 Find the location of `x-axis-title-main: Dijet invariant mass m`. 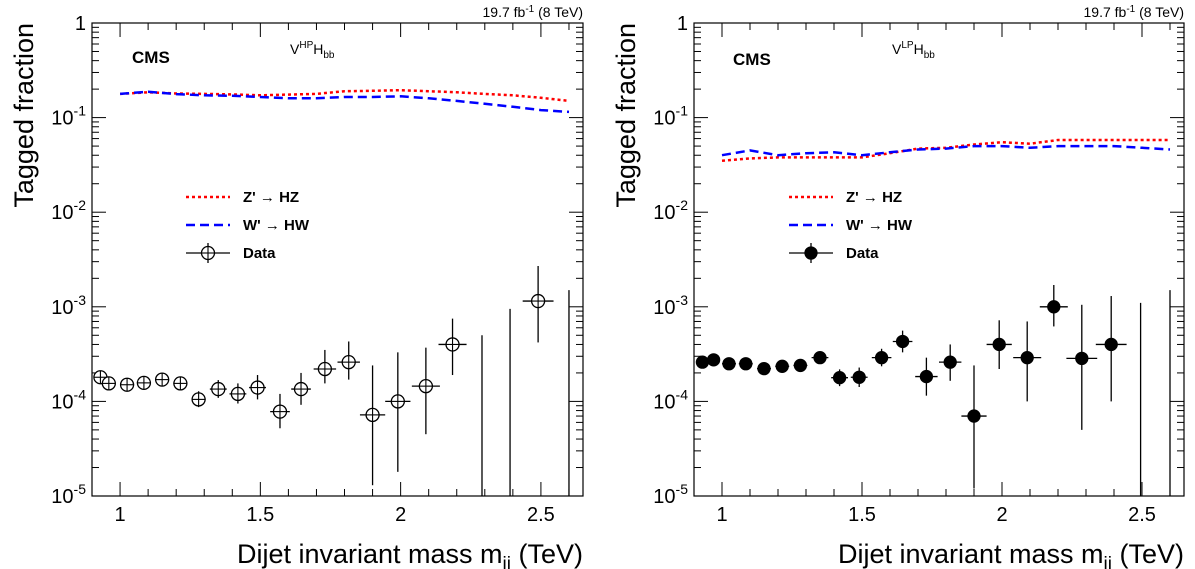

x-axis-title-main: Dijet invariant mass m is located at coordinates (370, 554).